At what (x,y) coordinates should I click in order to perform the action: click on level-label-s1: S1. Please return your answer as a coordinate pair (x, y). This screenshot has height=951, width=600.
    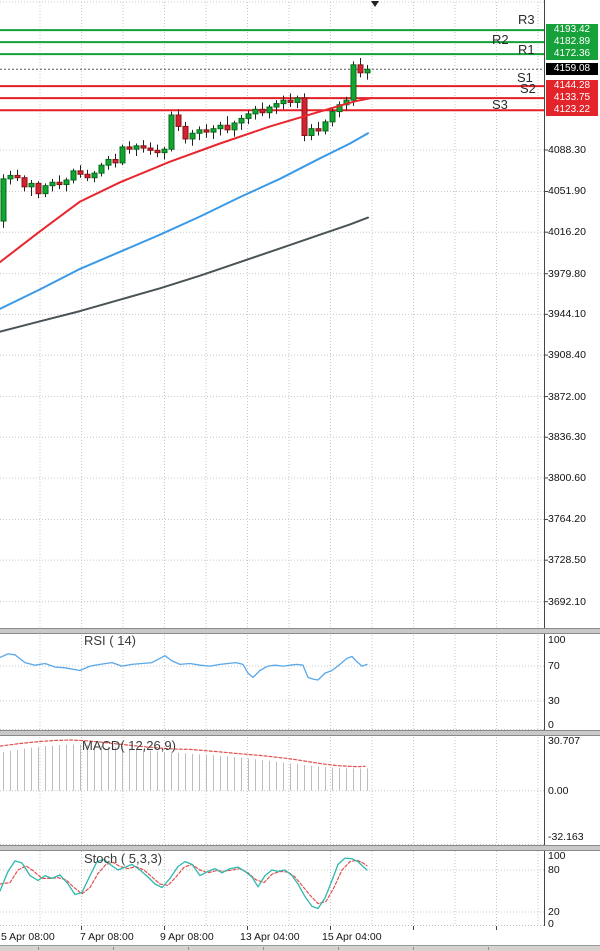
    Looking at the image, I should click on (525, 77).